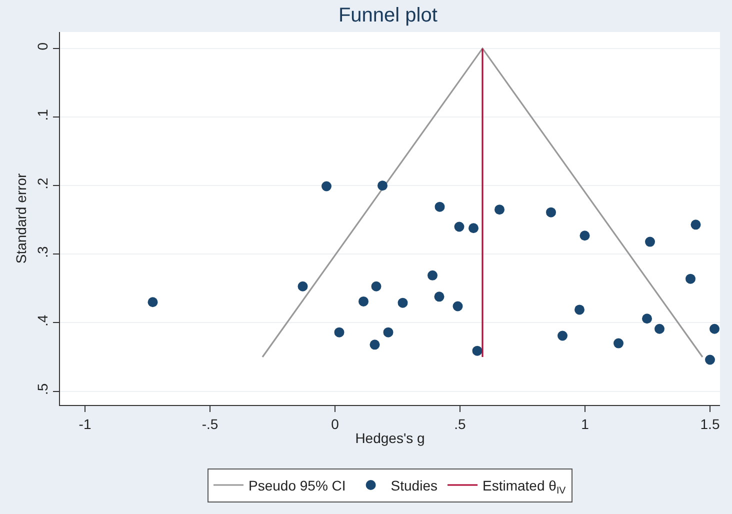 This screenshot has width=732, height=514. What do you see at coordinates (710, 424) in the screenshot?
I see `x-tick-label: 1.5` at bounding box center [710, 424].